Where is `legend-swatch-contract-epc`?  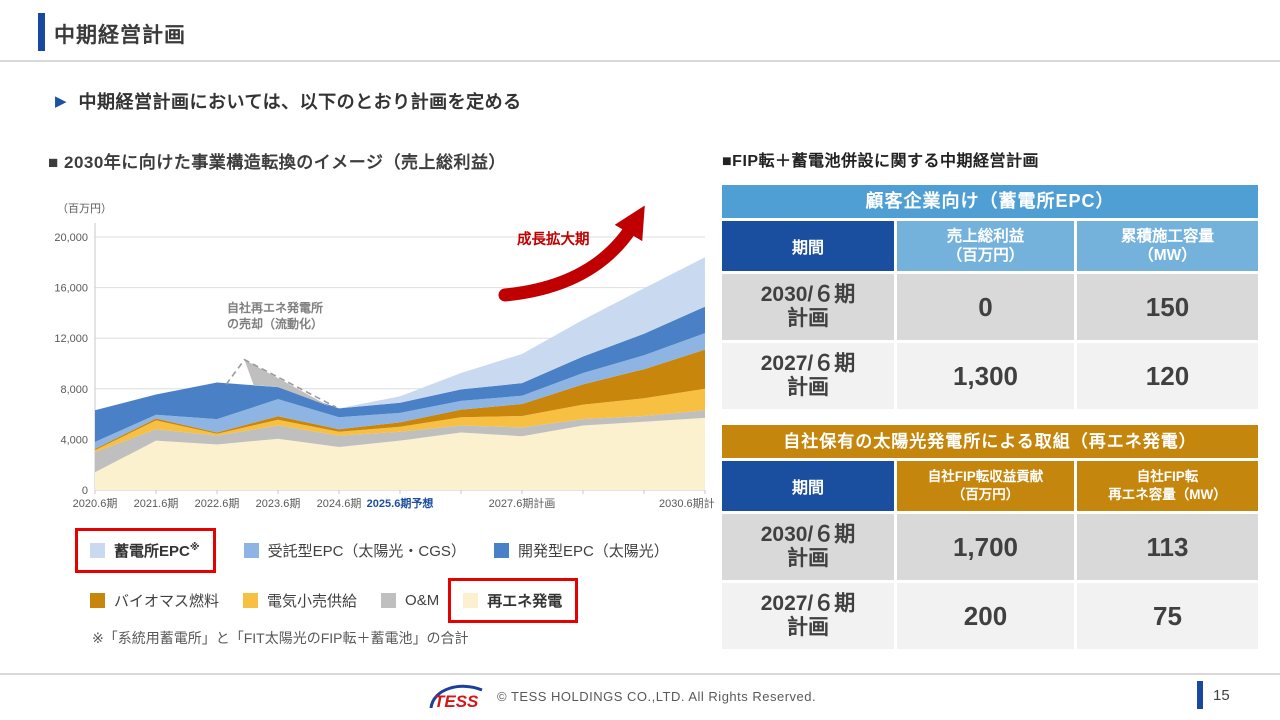
legend-swatch-contract-epc is located at coordinates (251, 550).